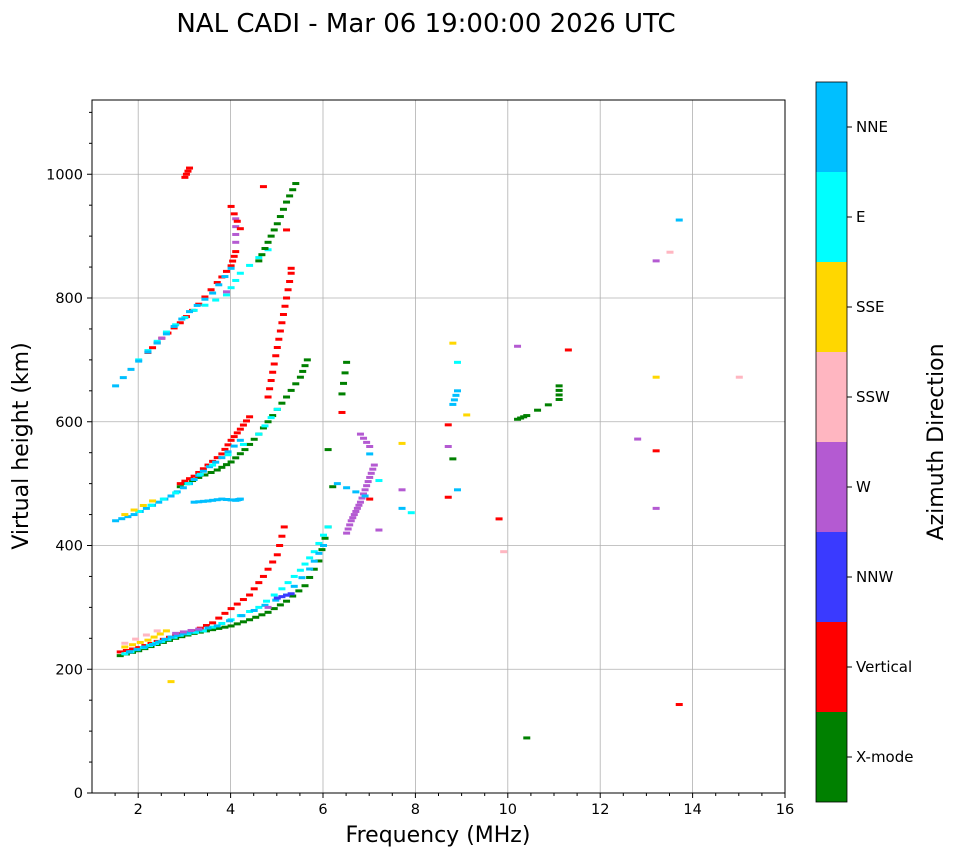 This screenshot has height=857, width=958. I want to click on x-axis-label: Frequency (MHz), so click(438, 835).